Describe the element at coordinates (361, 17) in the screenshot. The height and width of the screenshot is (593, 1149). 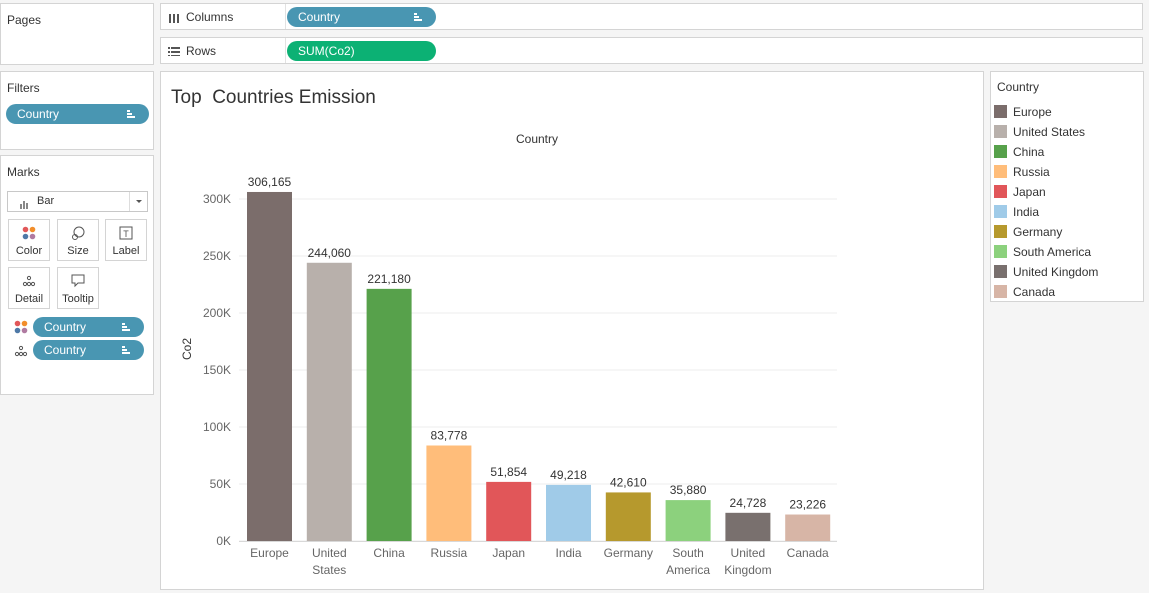
I see `columns-pill: Country` at that location.